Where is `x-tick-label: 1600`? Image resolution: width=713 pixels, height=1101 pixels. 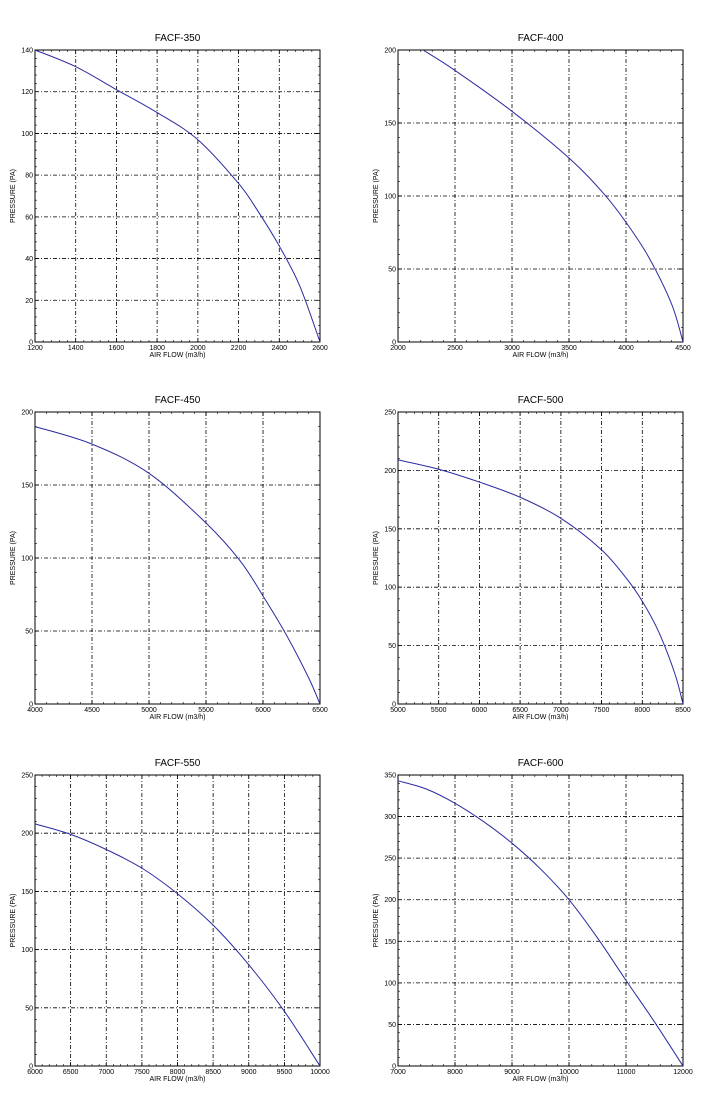 x-tick-label: 1600 is located at coordinates (117, 348).